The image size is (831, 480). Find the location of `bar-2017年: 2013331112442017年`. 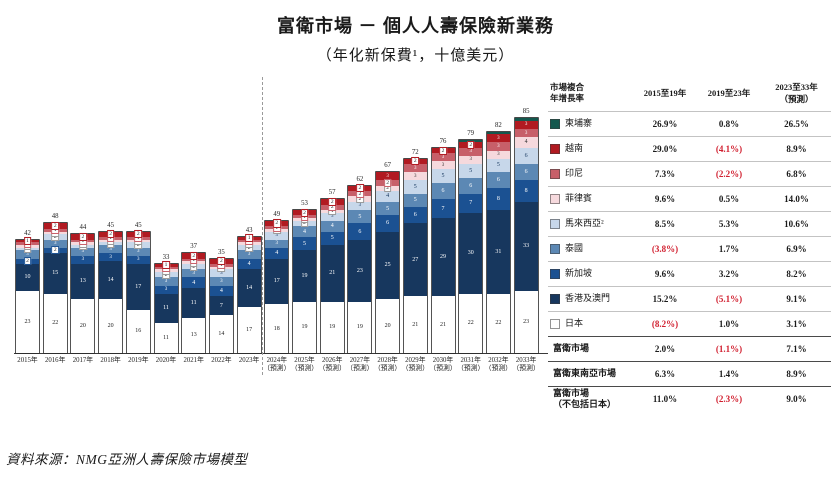

bar-2017年: 2013331112442017年 is located at coordinates (83, 294).